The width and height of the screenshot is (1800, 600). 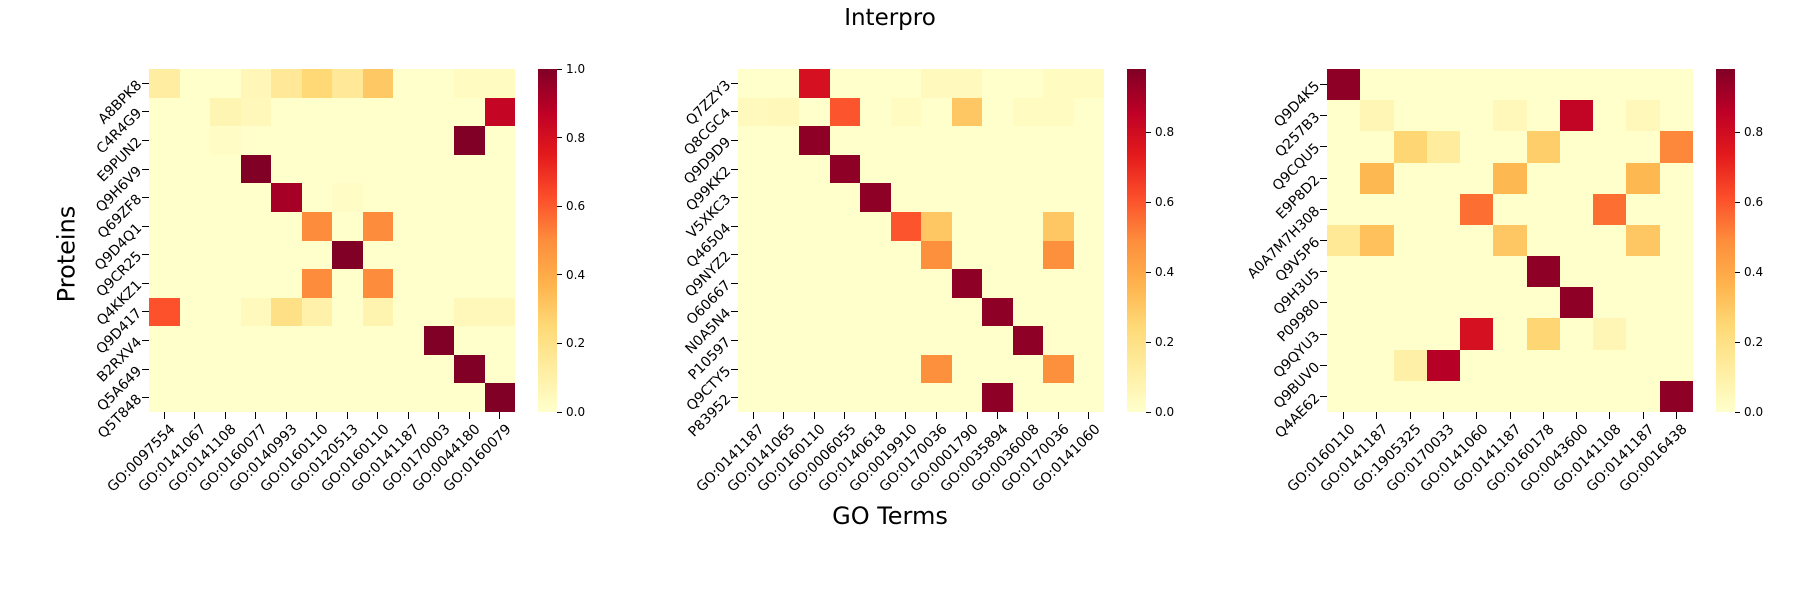 What do you see at coordinates (1165, 132) in the screenshot?
I see `colorbar-tick-label: 0.8` at bounding box center [1165, 132].